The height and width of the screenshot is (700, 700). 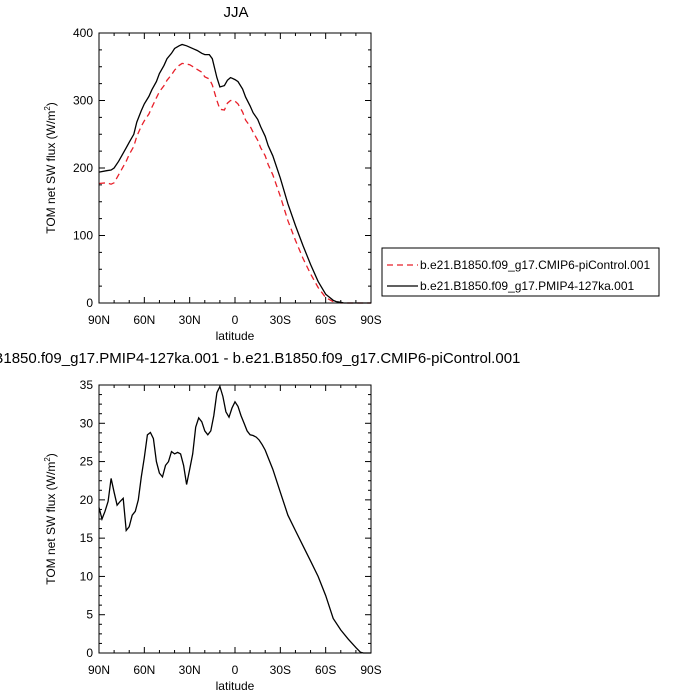 What do you see at coordinates (235, 670) in the screenshot?
I see `bottom-xtick-label: 0` at bounding box center [235, 670].